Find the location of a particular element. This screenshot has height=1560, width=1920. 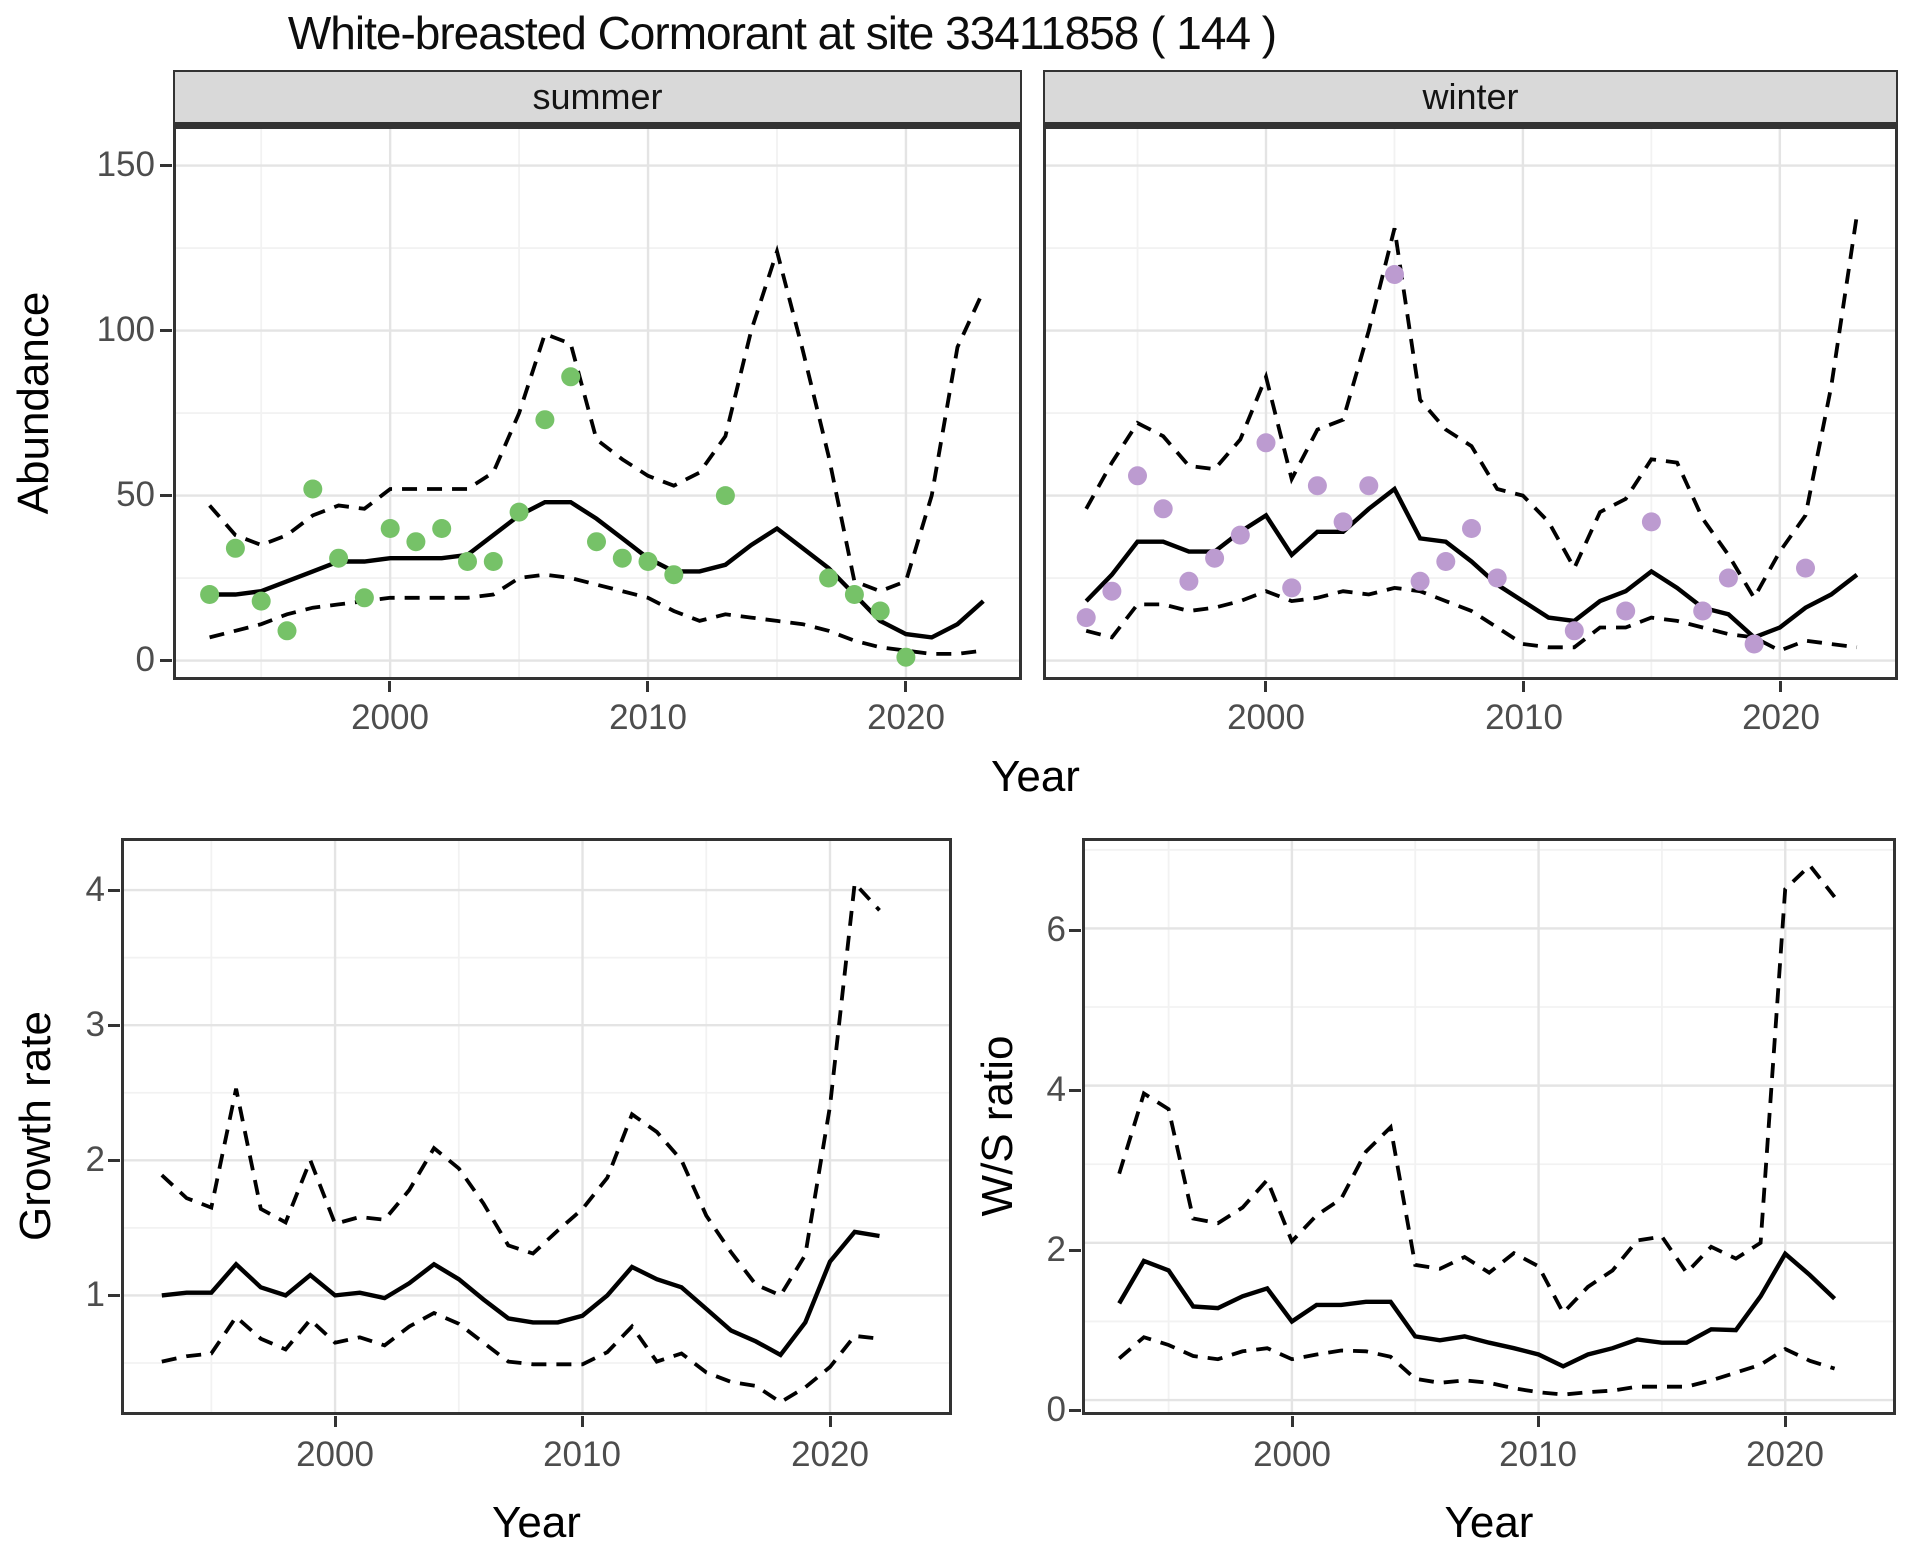

y-tick-label: 50 is located at coordinates (135, 494).